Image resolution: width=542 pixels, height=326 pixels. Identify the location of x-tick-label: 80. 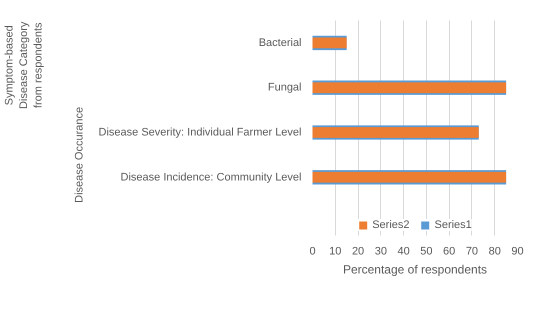
(494, 252).